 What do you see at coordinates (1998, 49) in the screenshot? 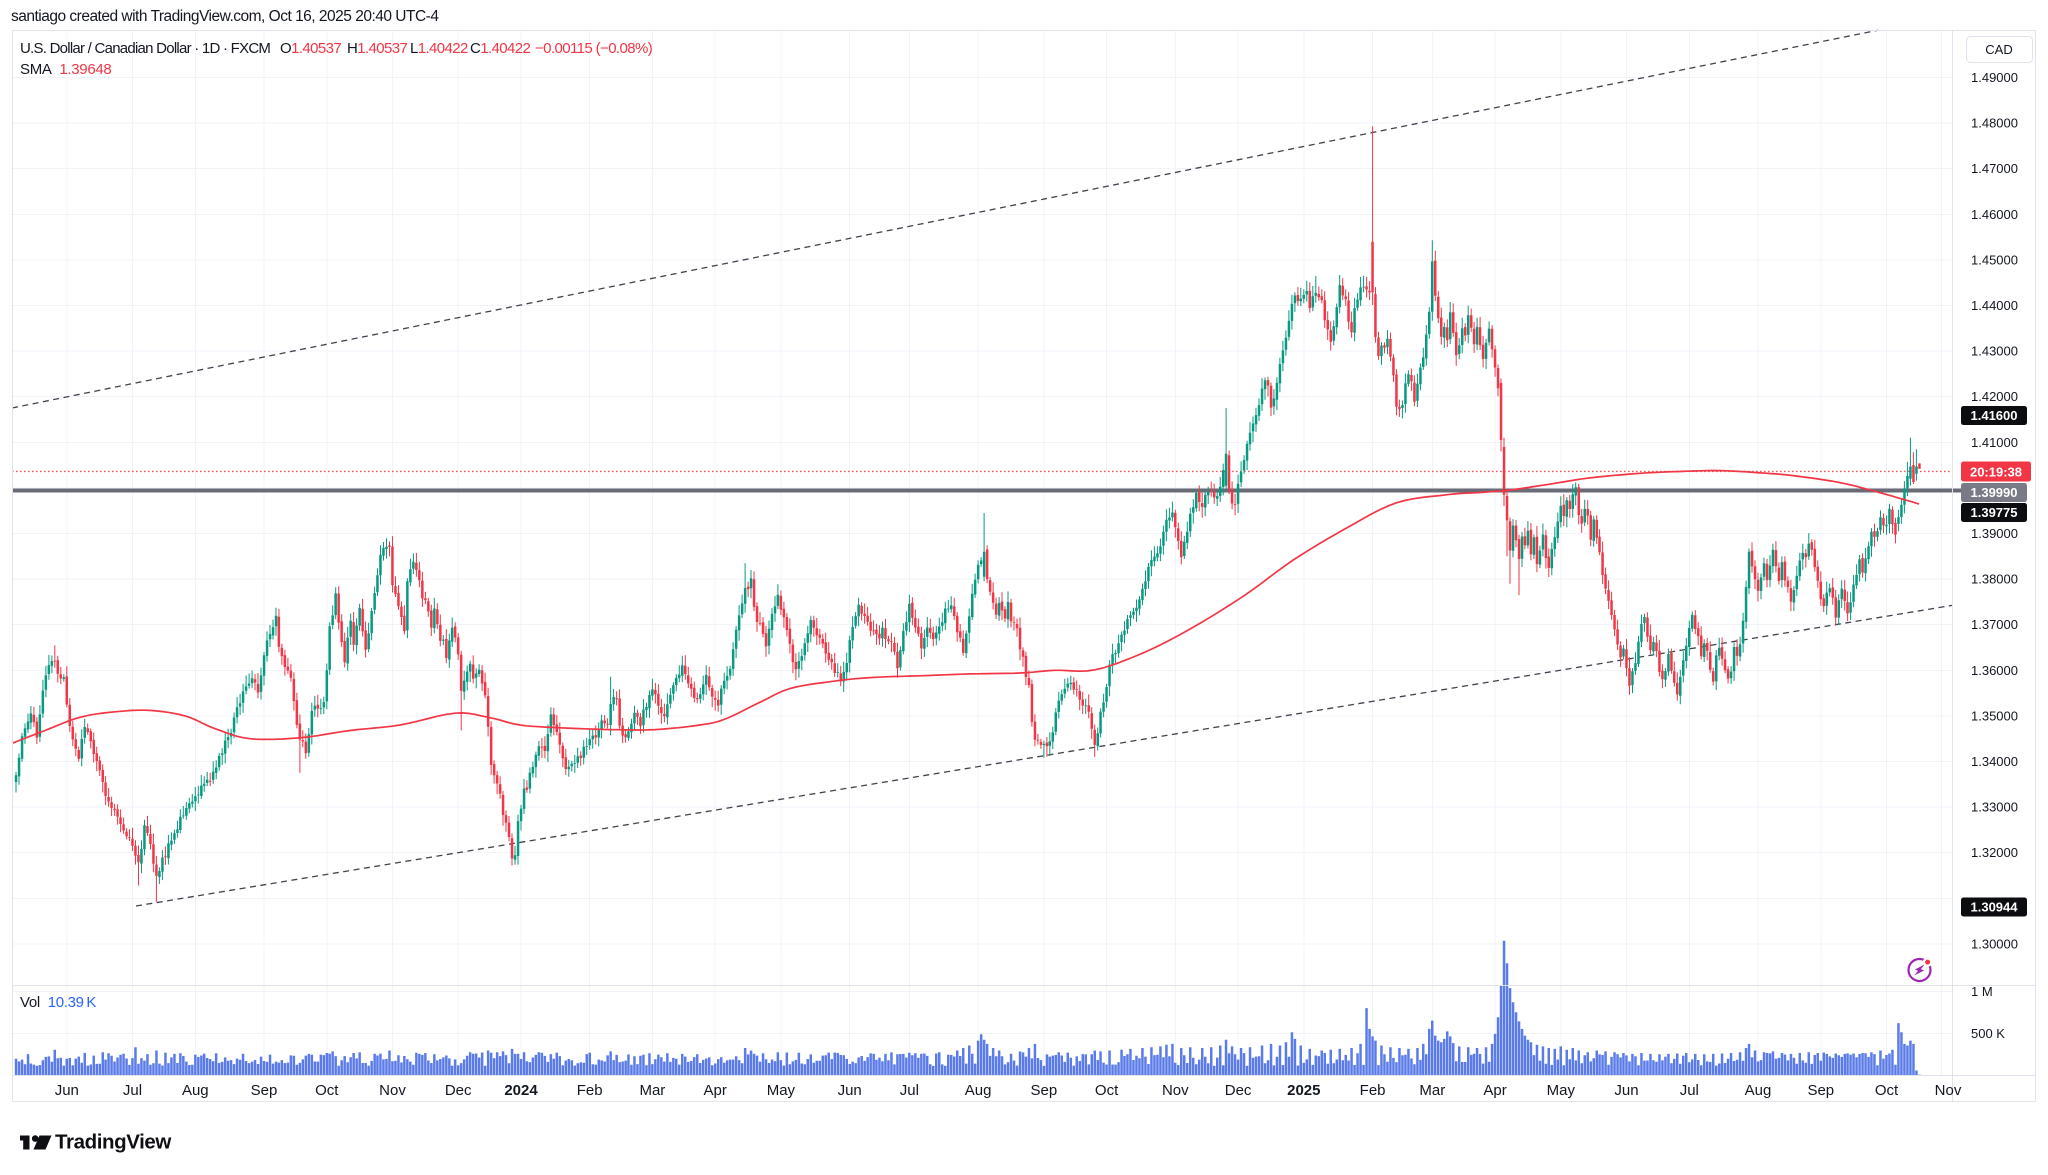
I see `svg-text: CAD` at bounding box center [1998, 49].